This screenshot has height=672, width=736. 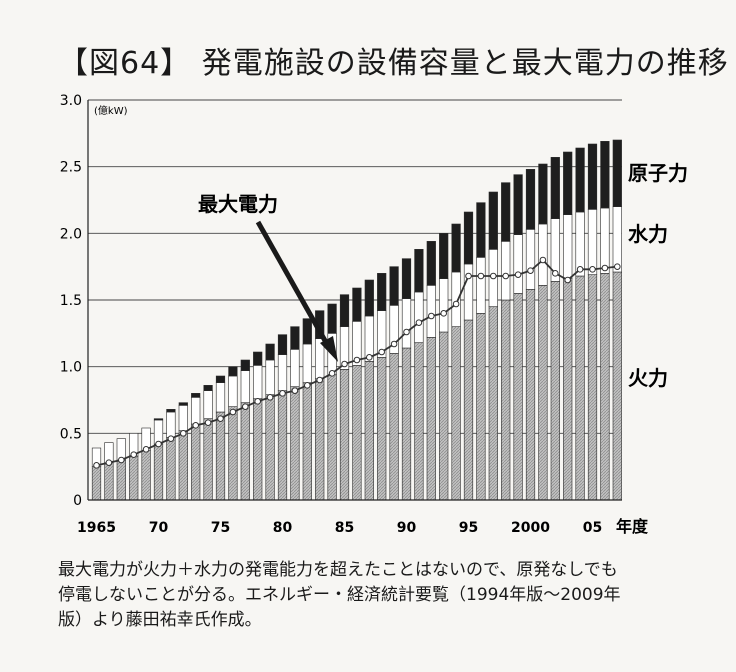 I want to click on figure-title: 【図64】 発電施設の設備容量と最大電力の推移, so click(x=393, y=63).